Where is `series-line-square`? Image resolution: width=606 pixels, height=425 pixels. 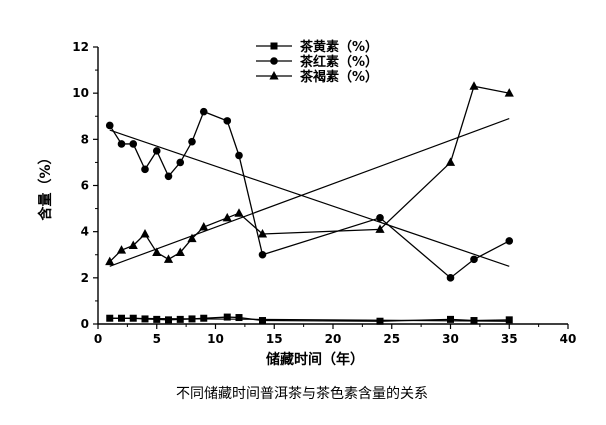 series-line-square is located at coordinates (309, 319).